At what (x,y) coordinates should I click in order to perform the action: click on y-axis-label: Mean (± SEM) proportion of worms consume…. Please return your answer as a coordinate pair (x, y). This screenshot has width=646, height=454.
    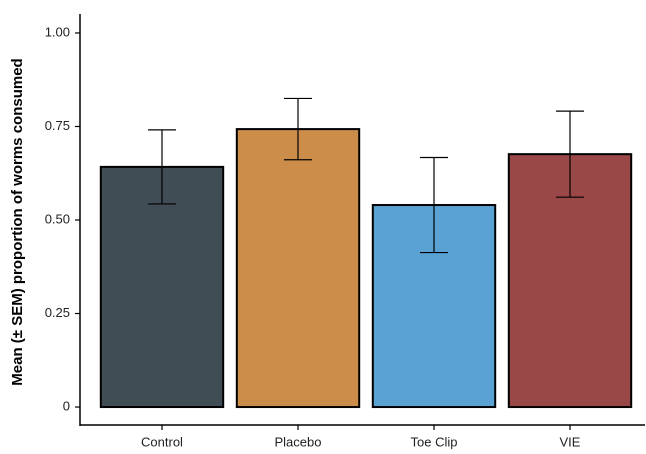
    Looking at the image, I should click on (17, 221).